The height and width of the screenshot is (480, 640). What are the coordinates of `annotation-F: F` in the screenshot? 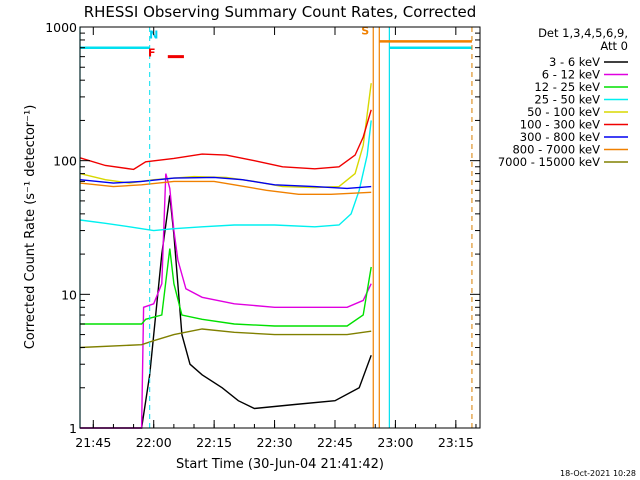 It's located at (152, 53).